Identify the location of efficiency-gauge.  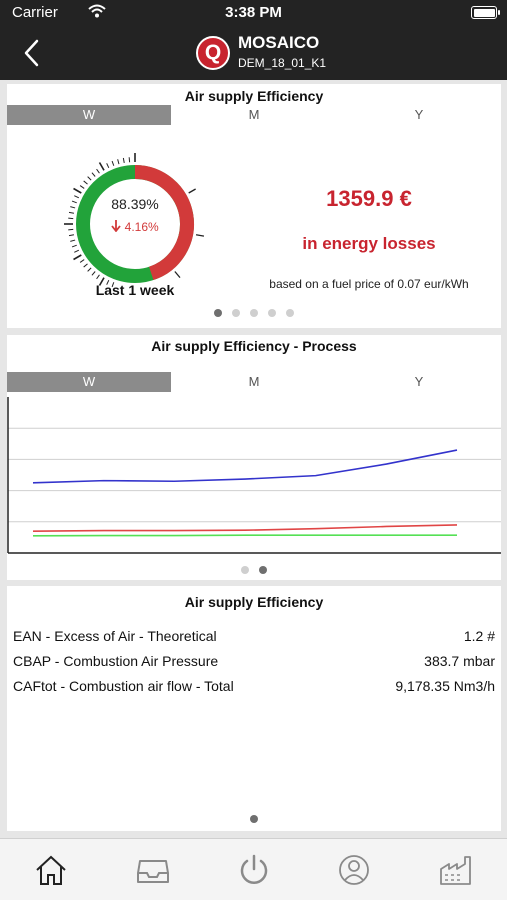
(134, 220).